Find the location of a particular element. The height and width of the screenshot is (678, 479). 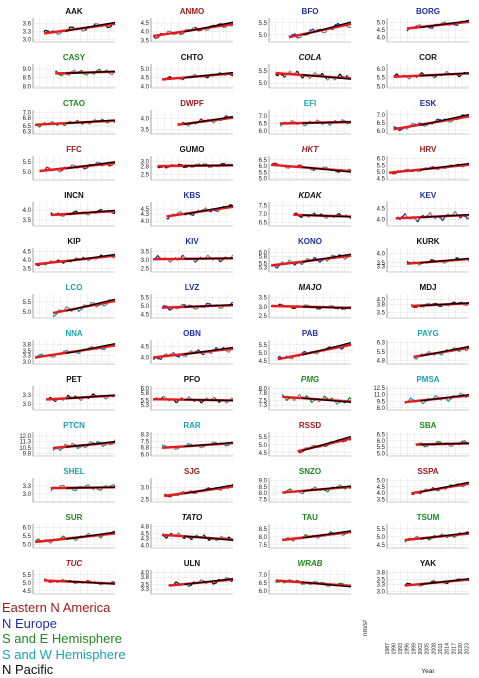

y-tick-label: 6.8 is located at coordinates (145, 448).